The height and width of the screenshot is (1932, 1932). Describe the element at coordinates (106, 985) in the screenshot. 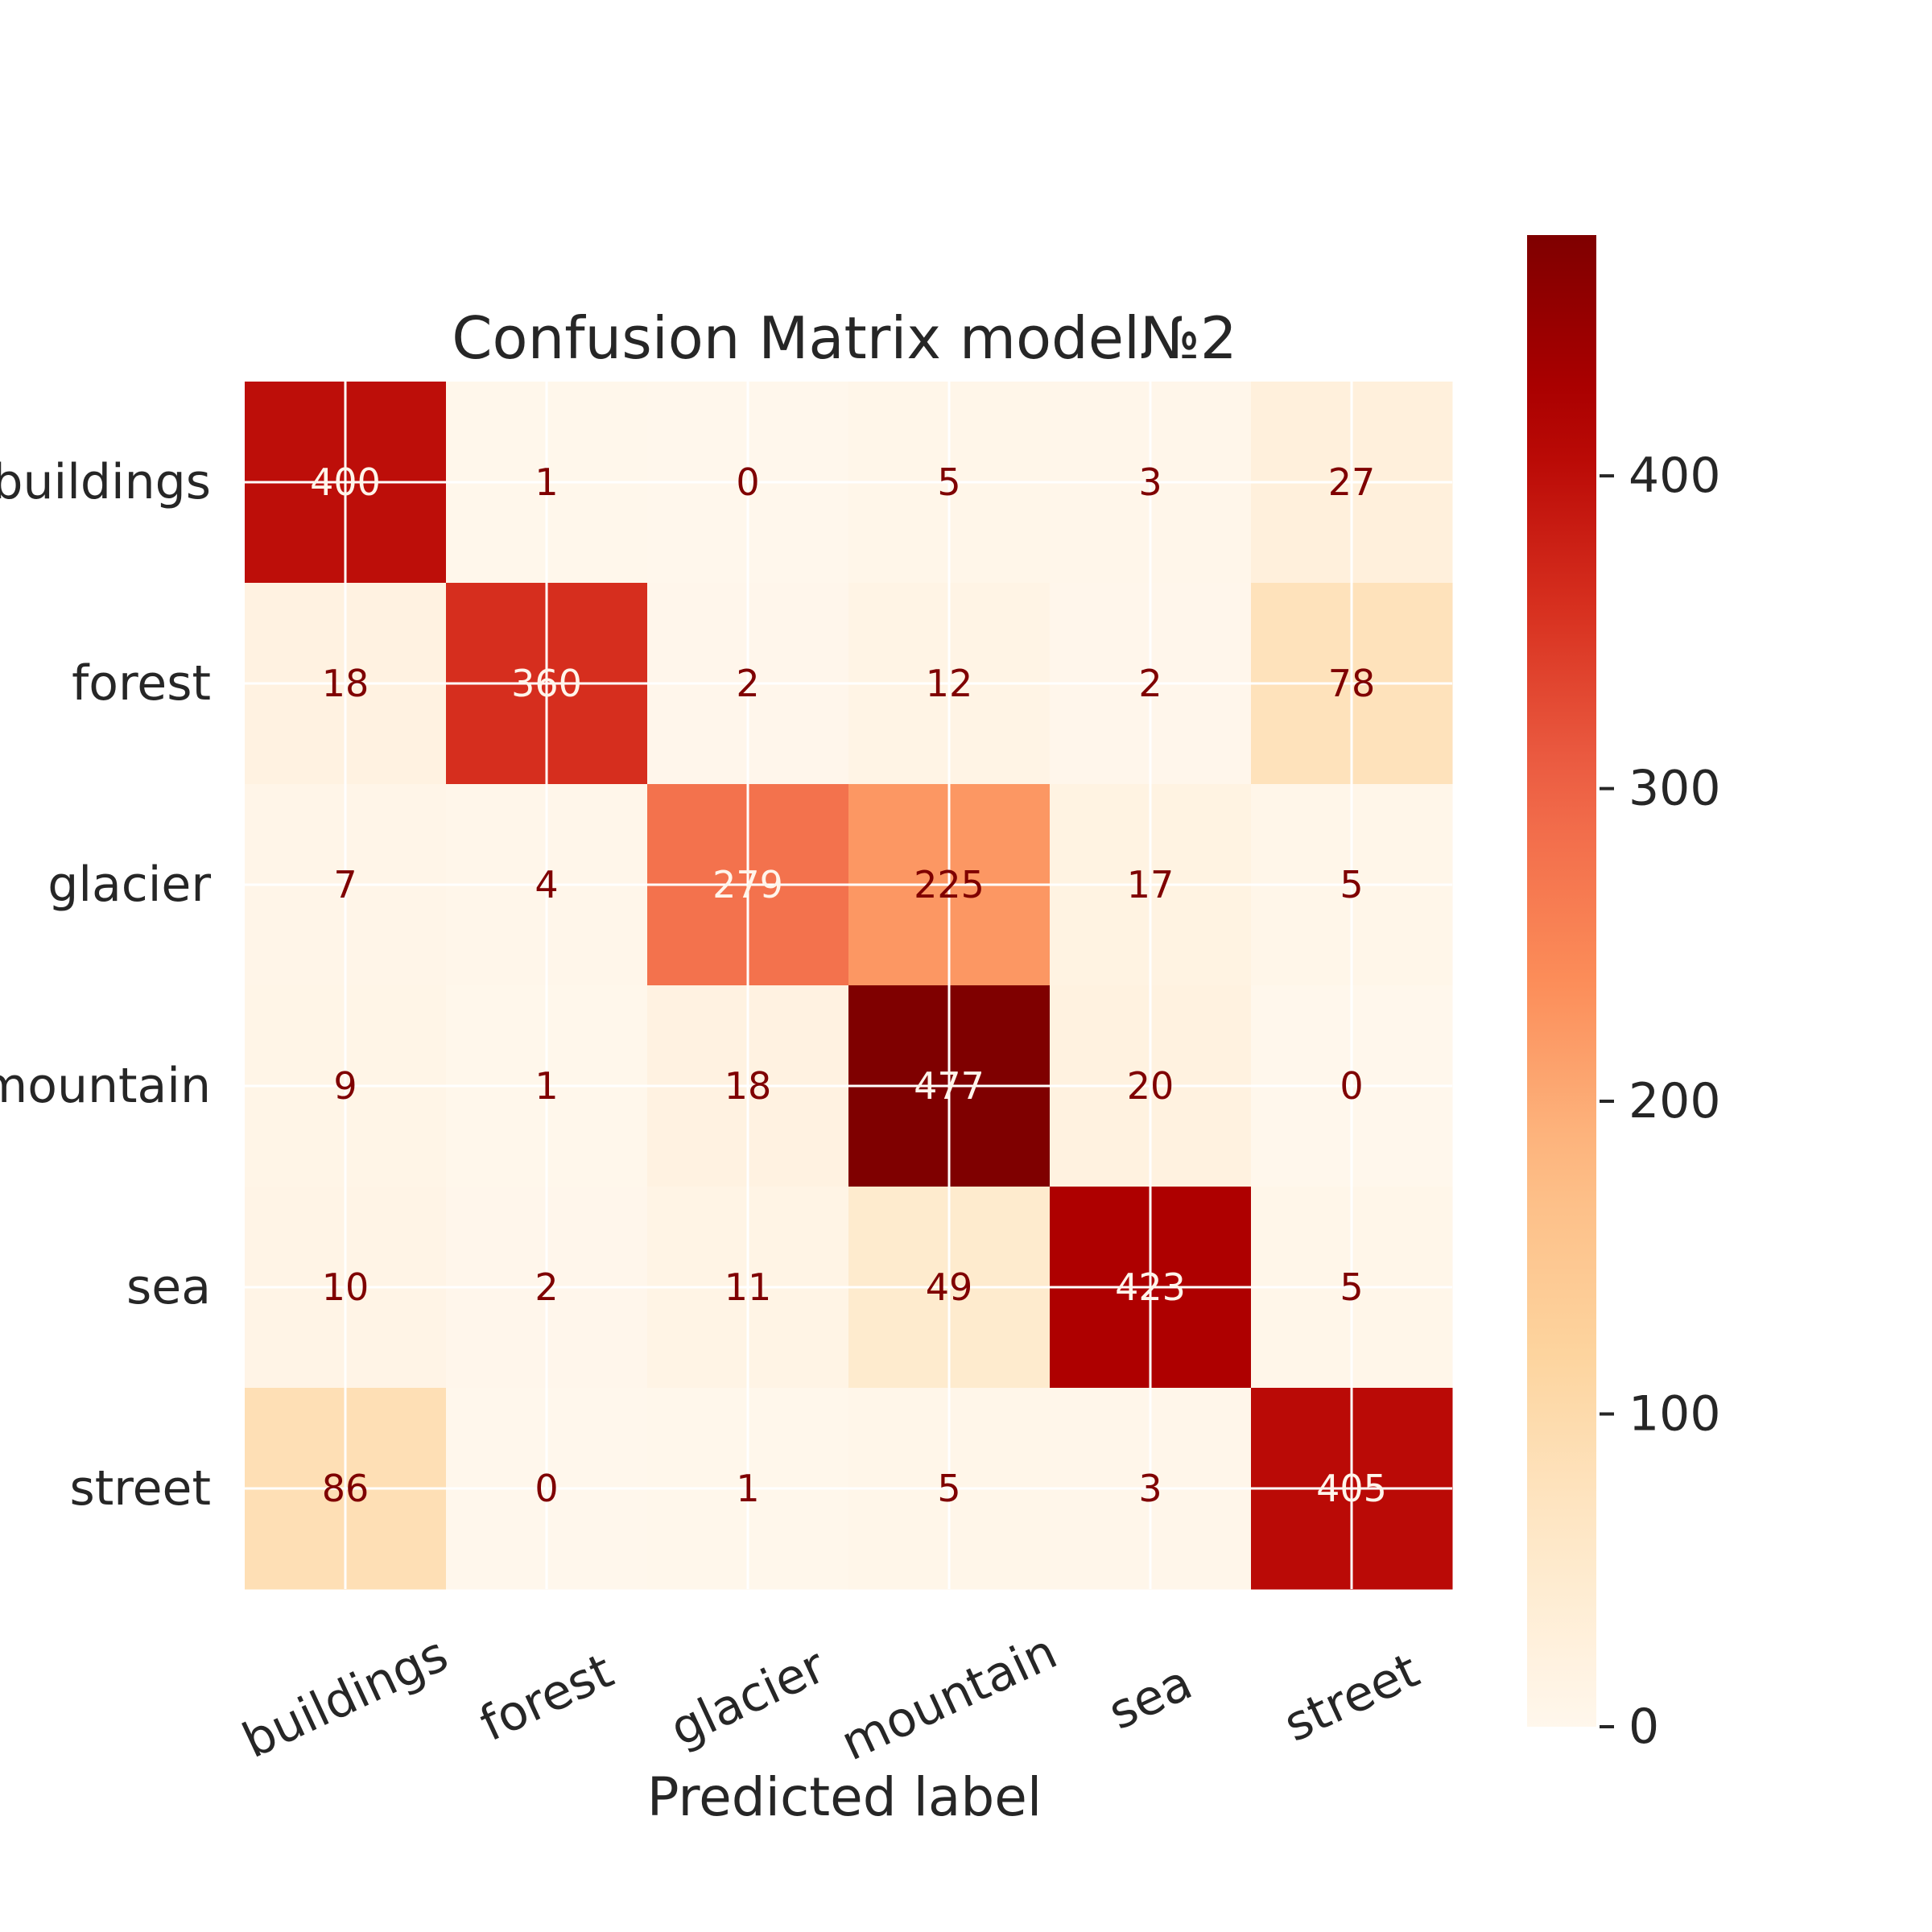

I see `y-tick-labels: buildings forest glacier mountain sea street` at that location.